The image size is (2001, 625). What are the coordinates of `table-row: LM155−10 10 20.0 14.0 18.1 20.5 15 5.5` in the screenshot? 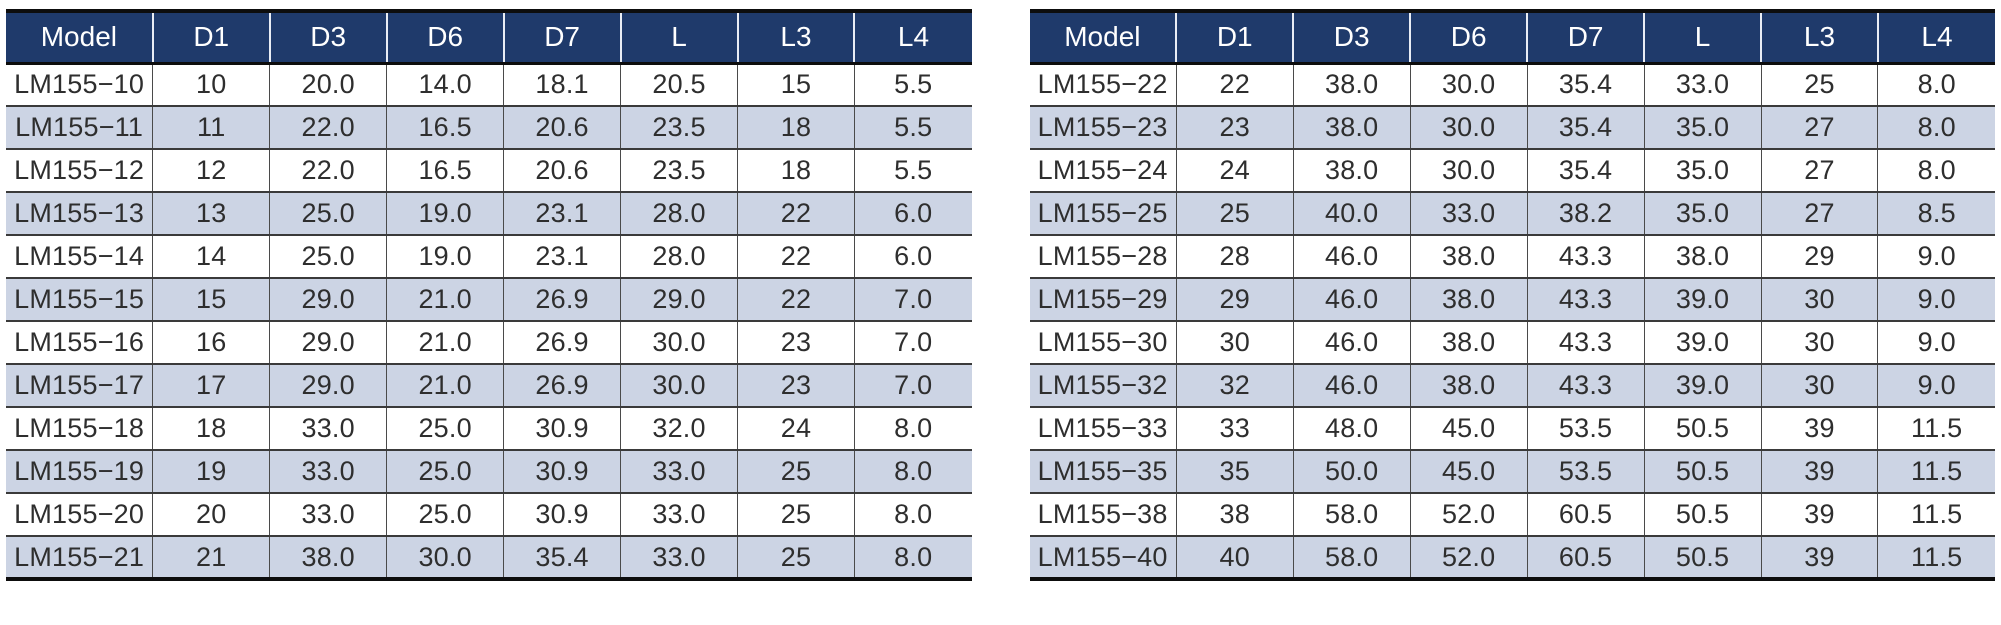 It's located at (489, 84).